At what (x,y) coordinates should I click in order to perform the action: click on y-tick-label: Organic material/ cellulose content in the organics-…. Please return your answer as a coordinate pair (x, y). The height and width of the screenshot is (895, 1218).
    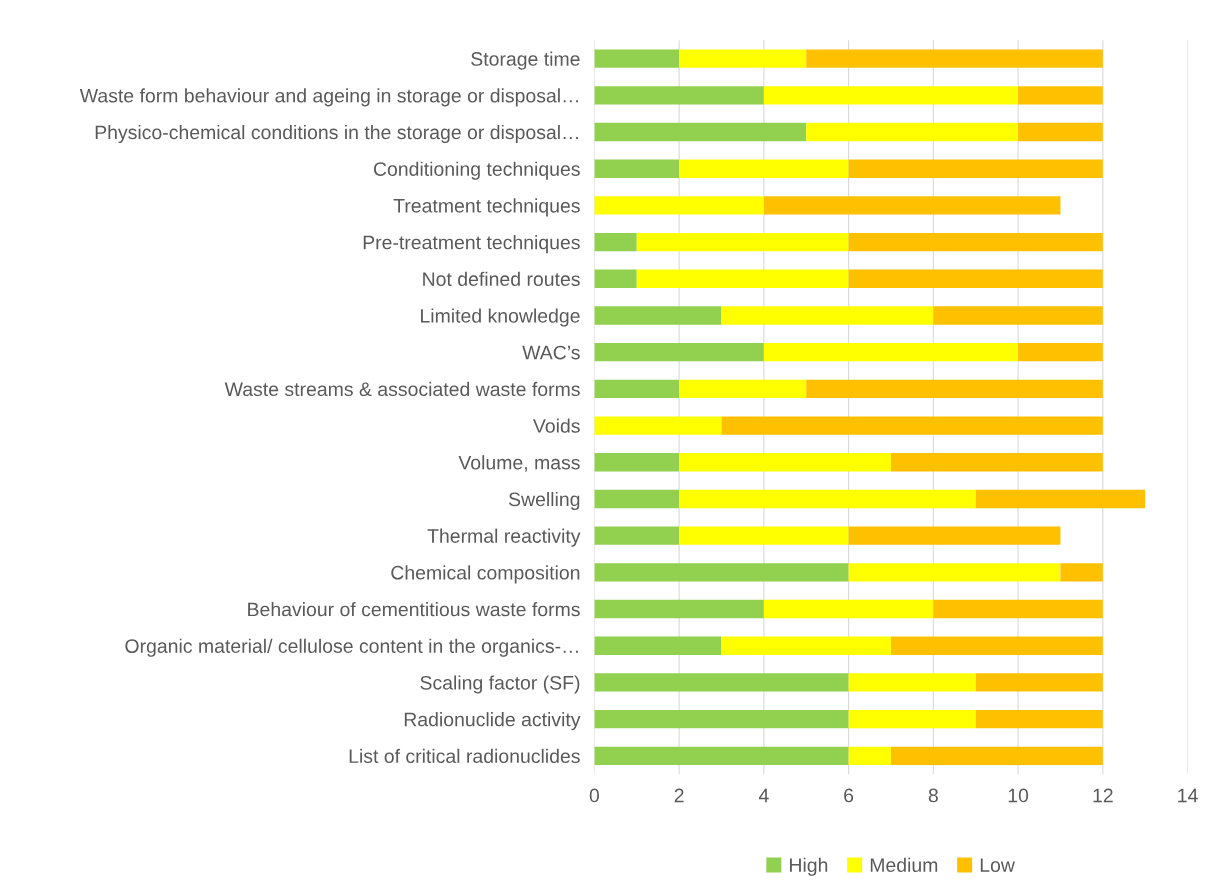
    Looking at the image, I should click on (351, 647).